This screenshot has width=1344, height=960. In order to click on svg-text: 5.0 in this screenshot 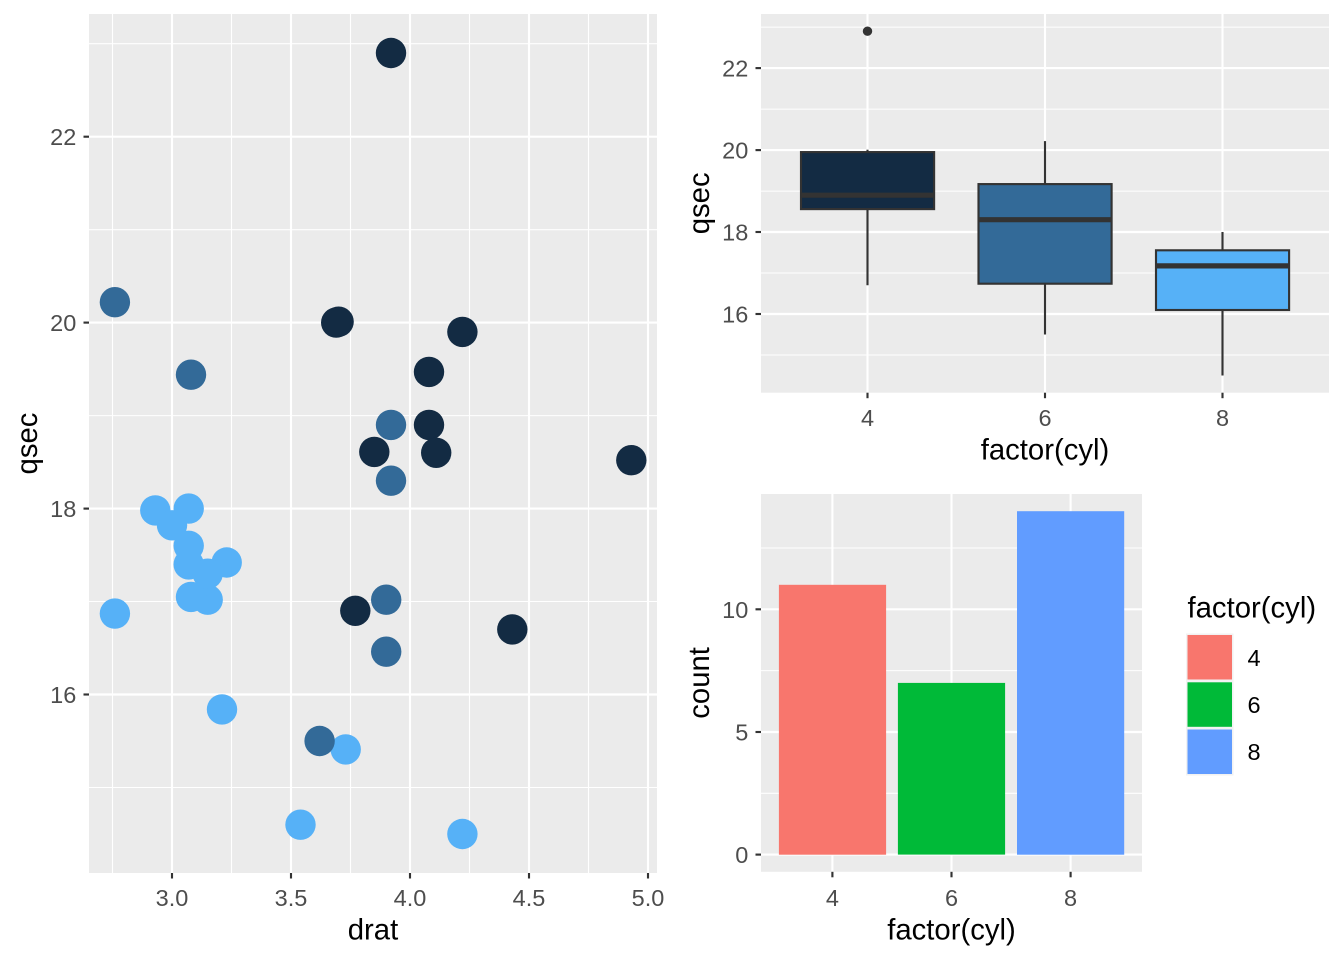, I will do `click(648, 898)`.